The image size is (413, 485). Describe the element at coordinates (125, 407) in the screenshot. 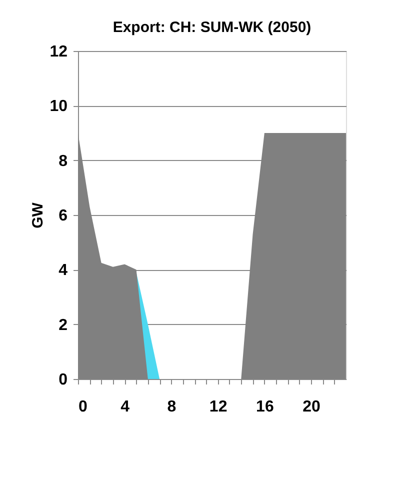

I see `x-tick-label: 4` at that location.